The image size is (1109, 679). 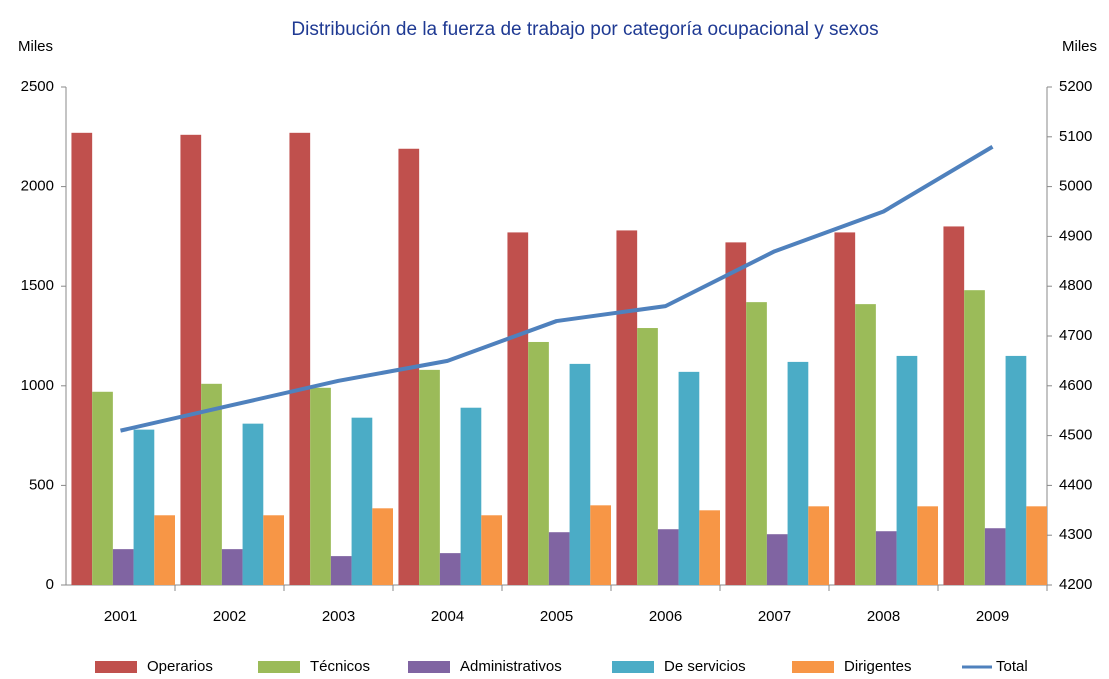 What do you see at coordinates (1075, 584) in the screenshot?
I see `y2-tick-label: 4200` at bounding box center [1075, 584].